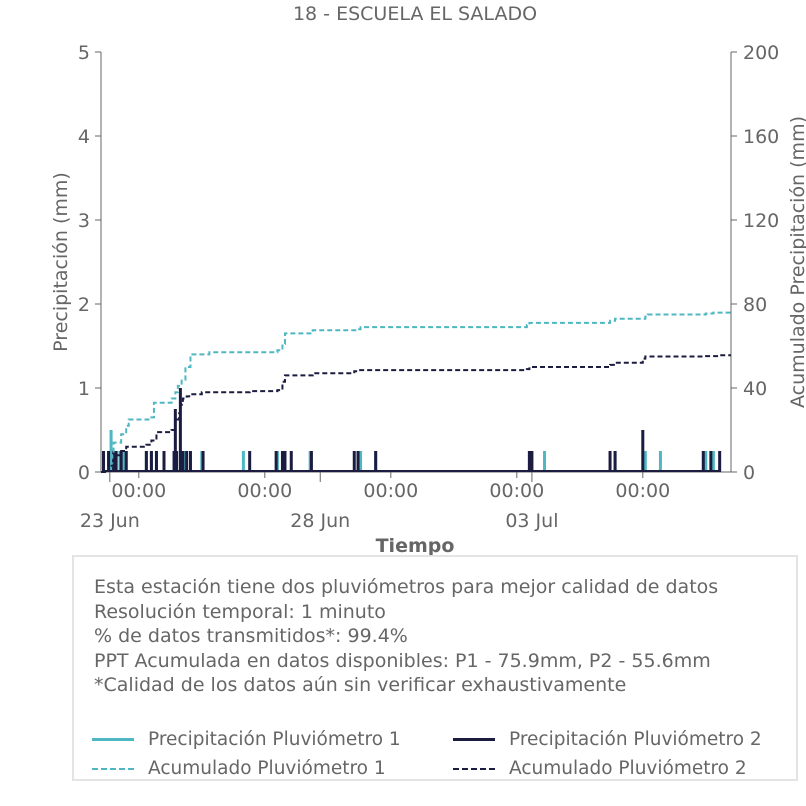 This screenshot has width=806, height=806. What do you see at coordinates (84, 53) in the screenshot?
I see `y-left-tick-label: 5` at bounding box center [84, 53].